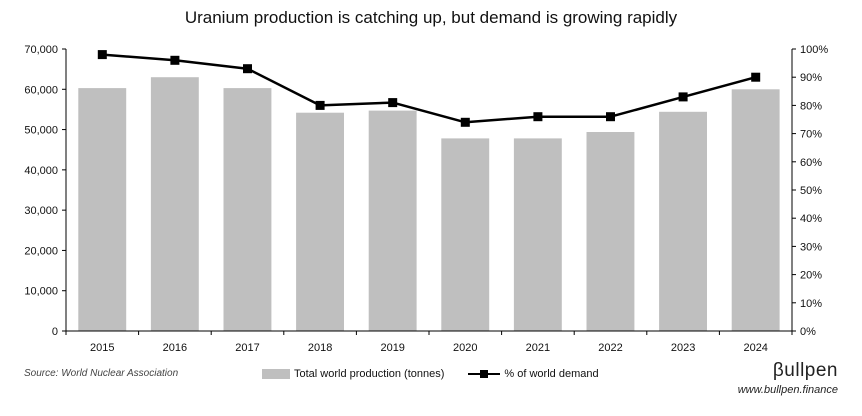 This screenshot has height=416, width=862. Describe the element at coordinates (41, 292) in the screenshot. I see `left-tick-label: 10,000` at that location.